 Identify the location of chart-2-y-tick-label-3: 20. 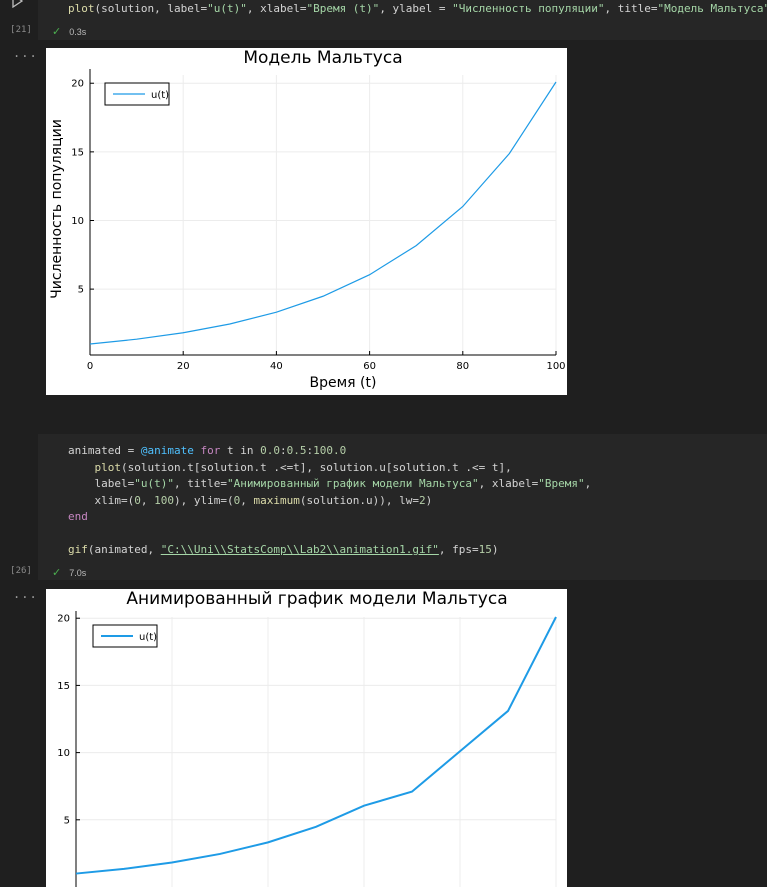
(63, 619).